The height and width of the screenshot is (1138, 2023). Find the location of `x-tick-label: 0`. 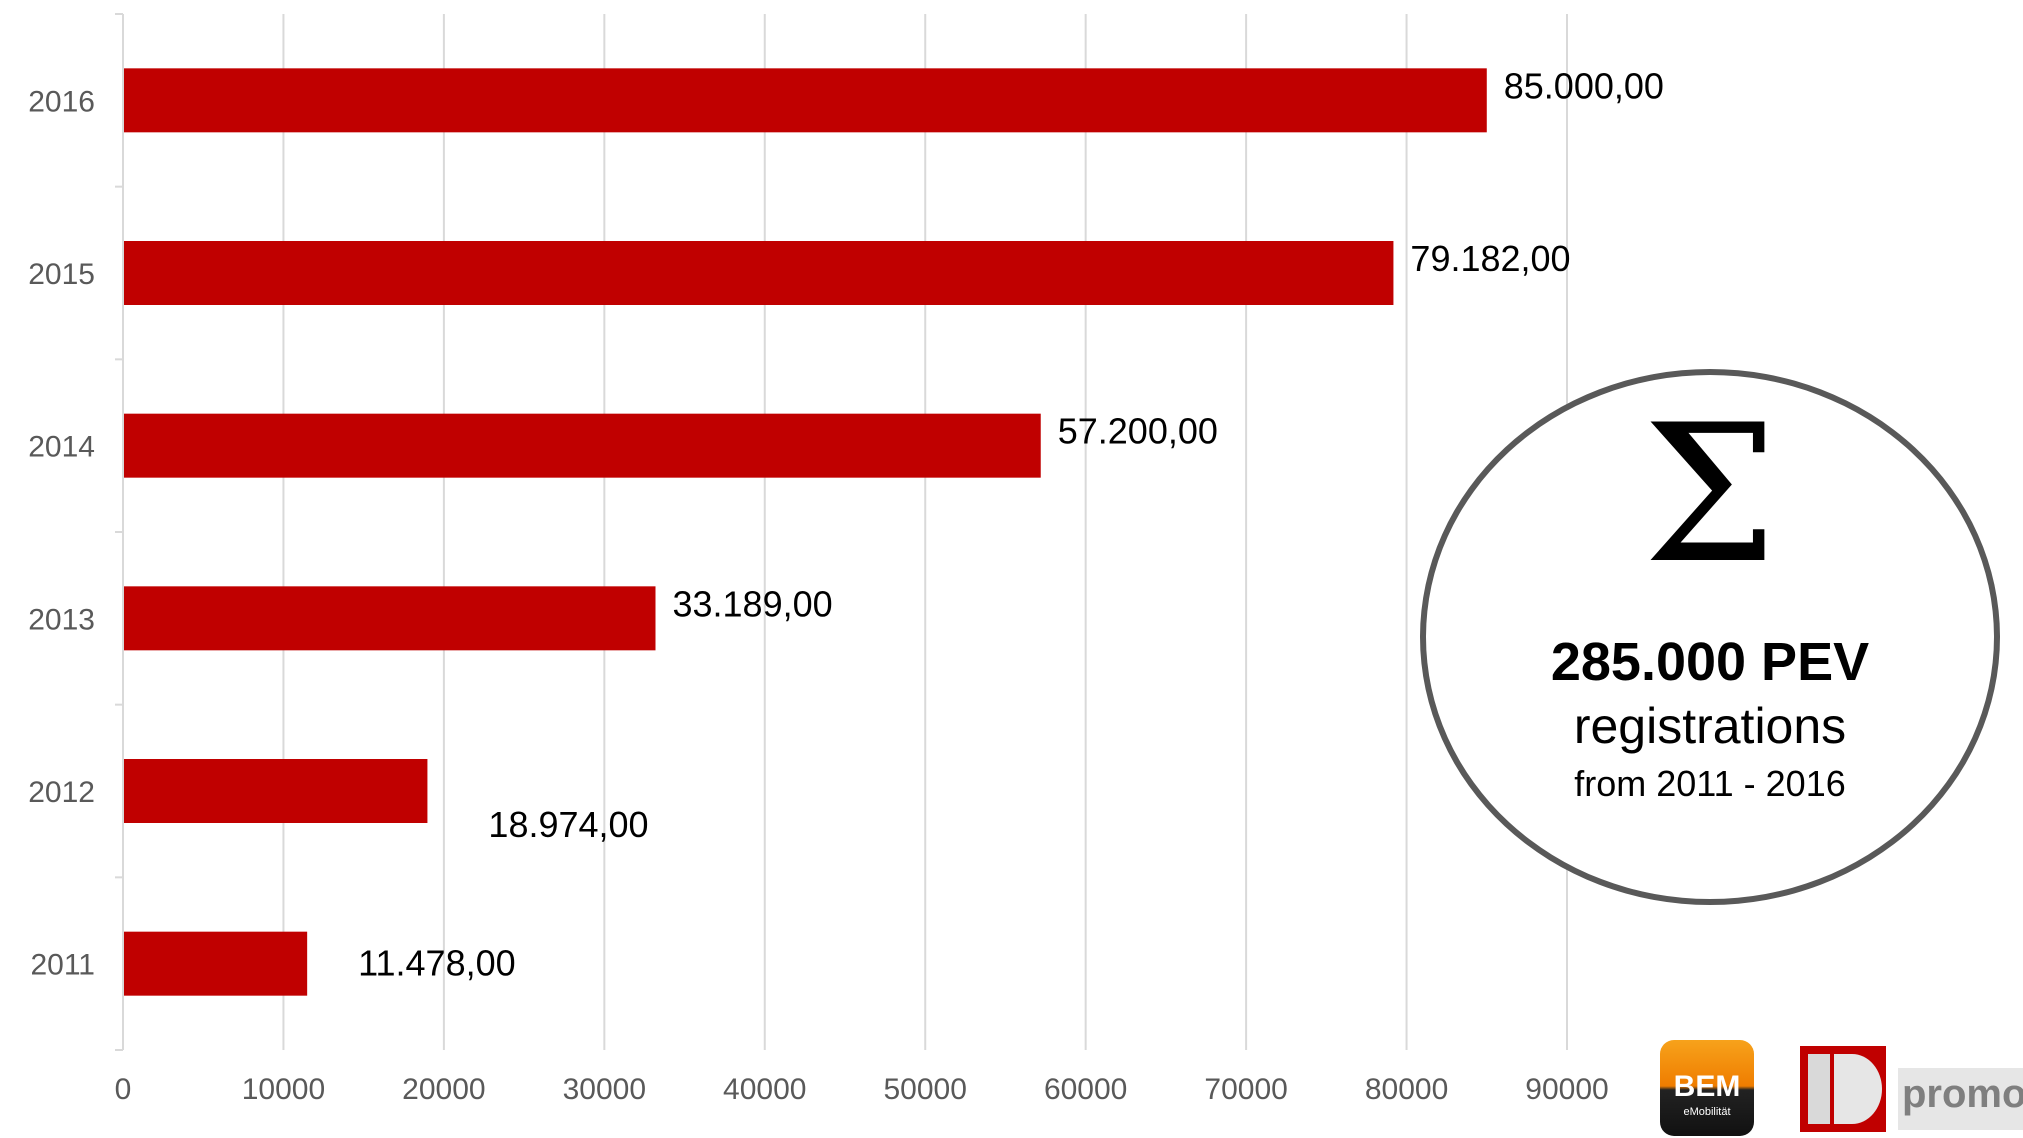

x-tick-label: 0 is located at coordinates (123, 1089).